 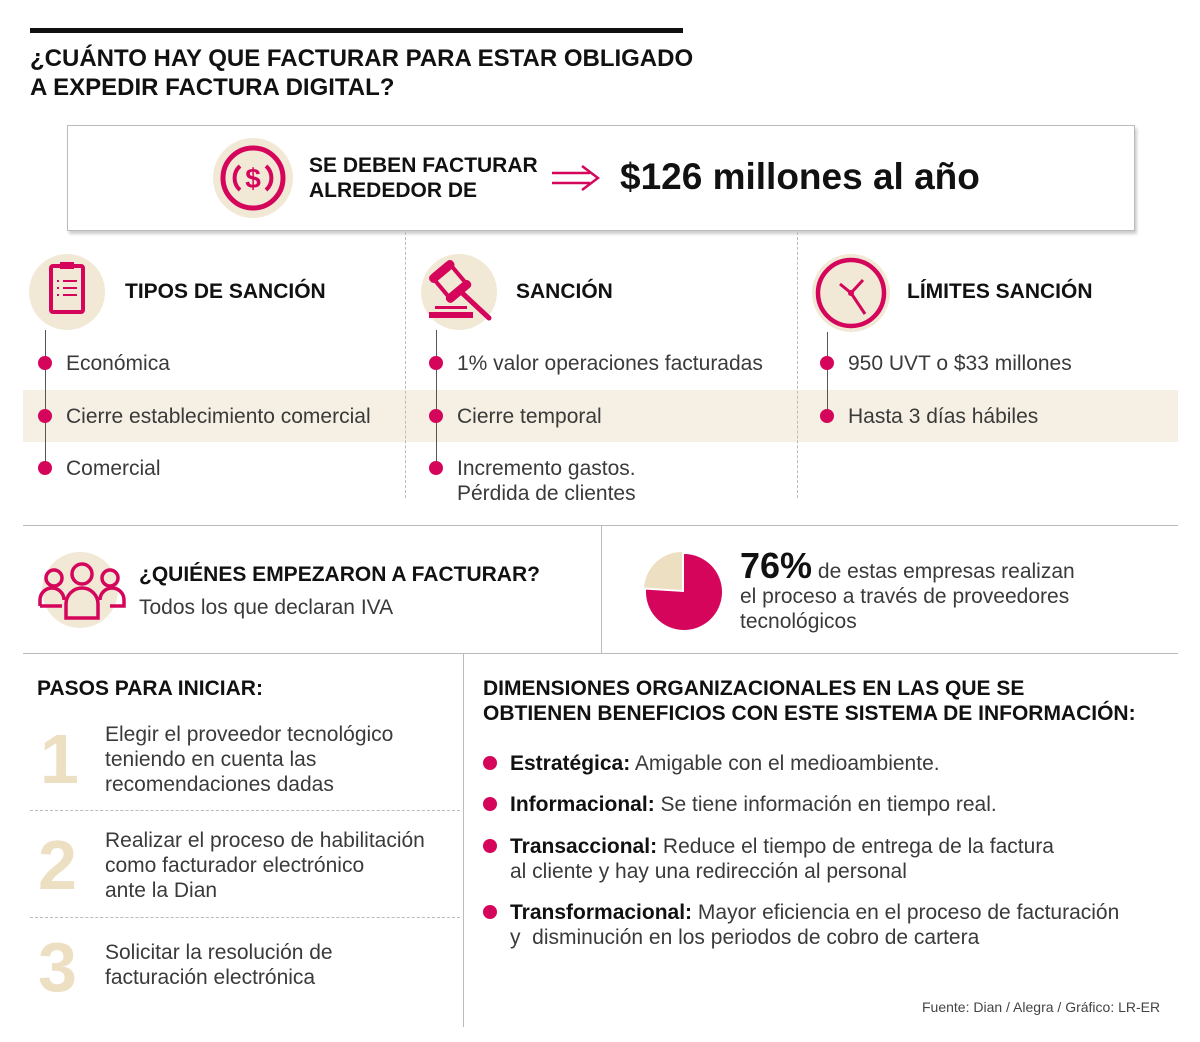 I want to click on dimension-label: Transformacional:, so click(x=601, y=912).